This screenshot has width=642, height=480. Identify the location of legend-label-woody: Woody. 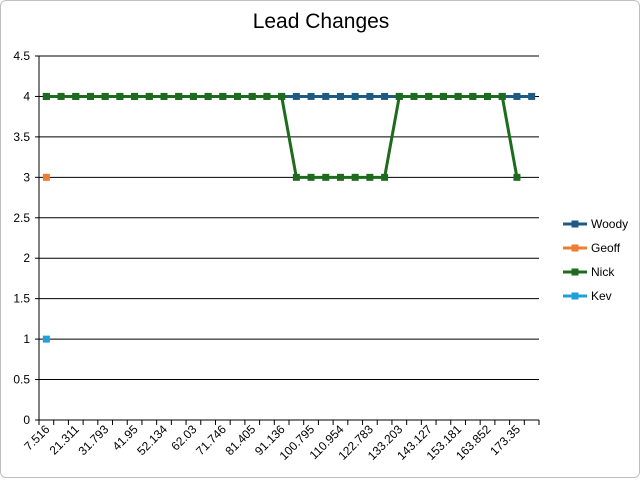
(609, 224).